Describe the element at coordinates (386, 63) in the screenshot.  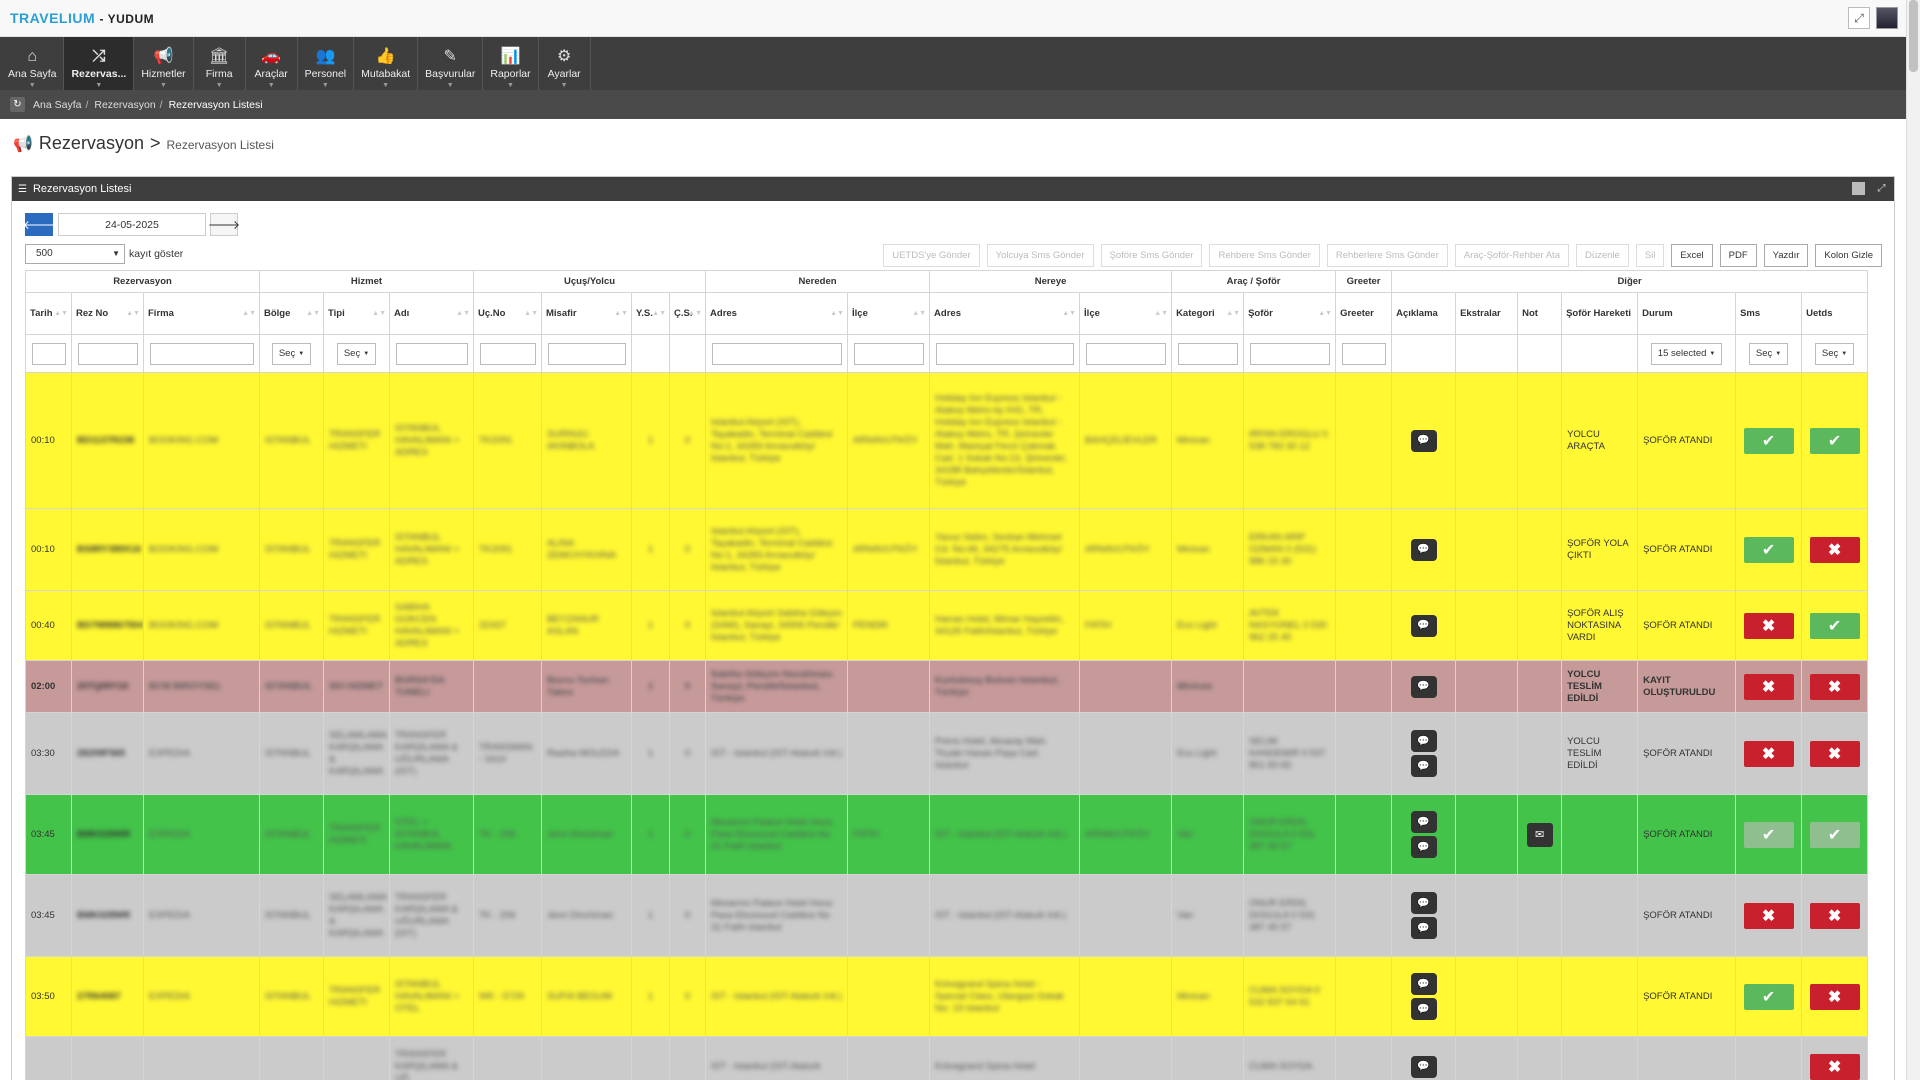
I see `nav-item-6: 👍 Mutabakat ▼` at that location.